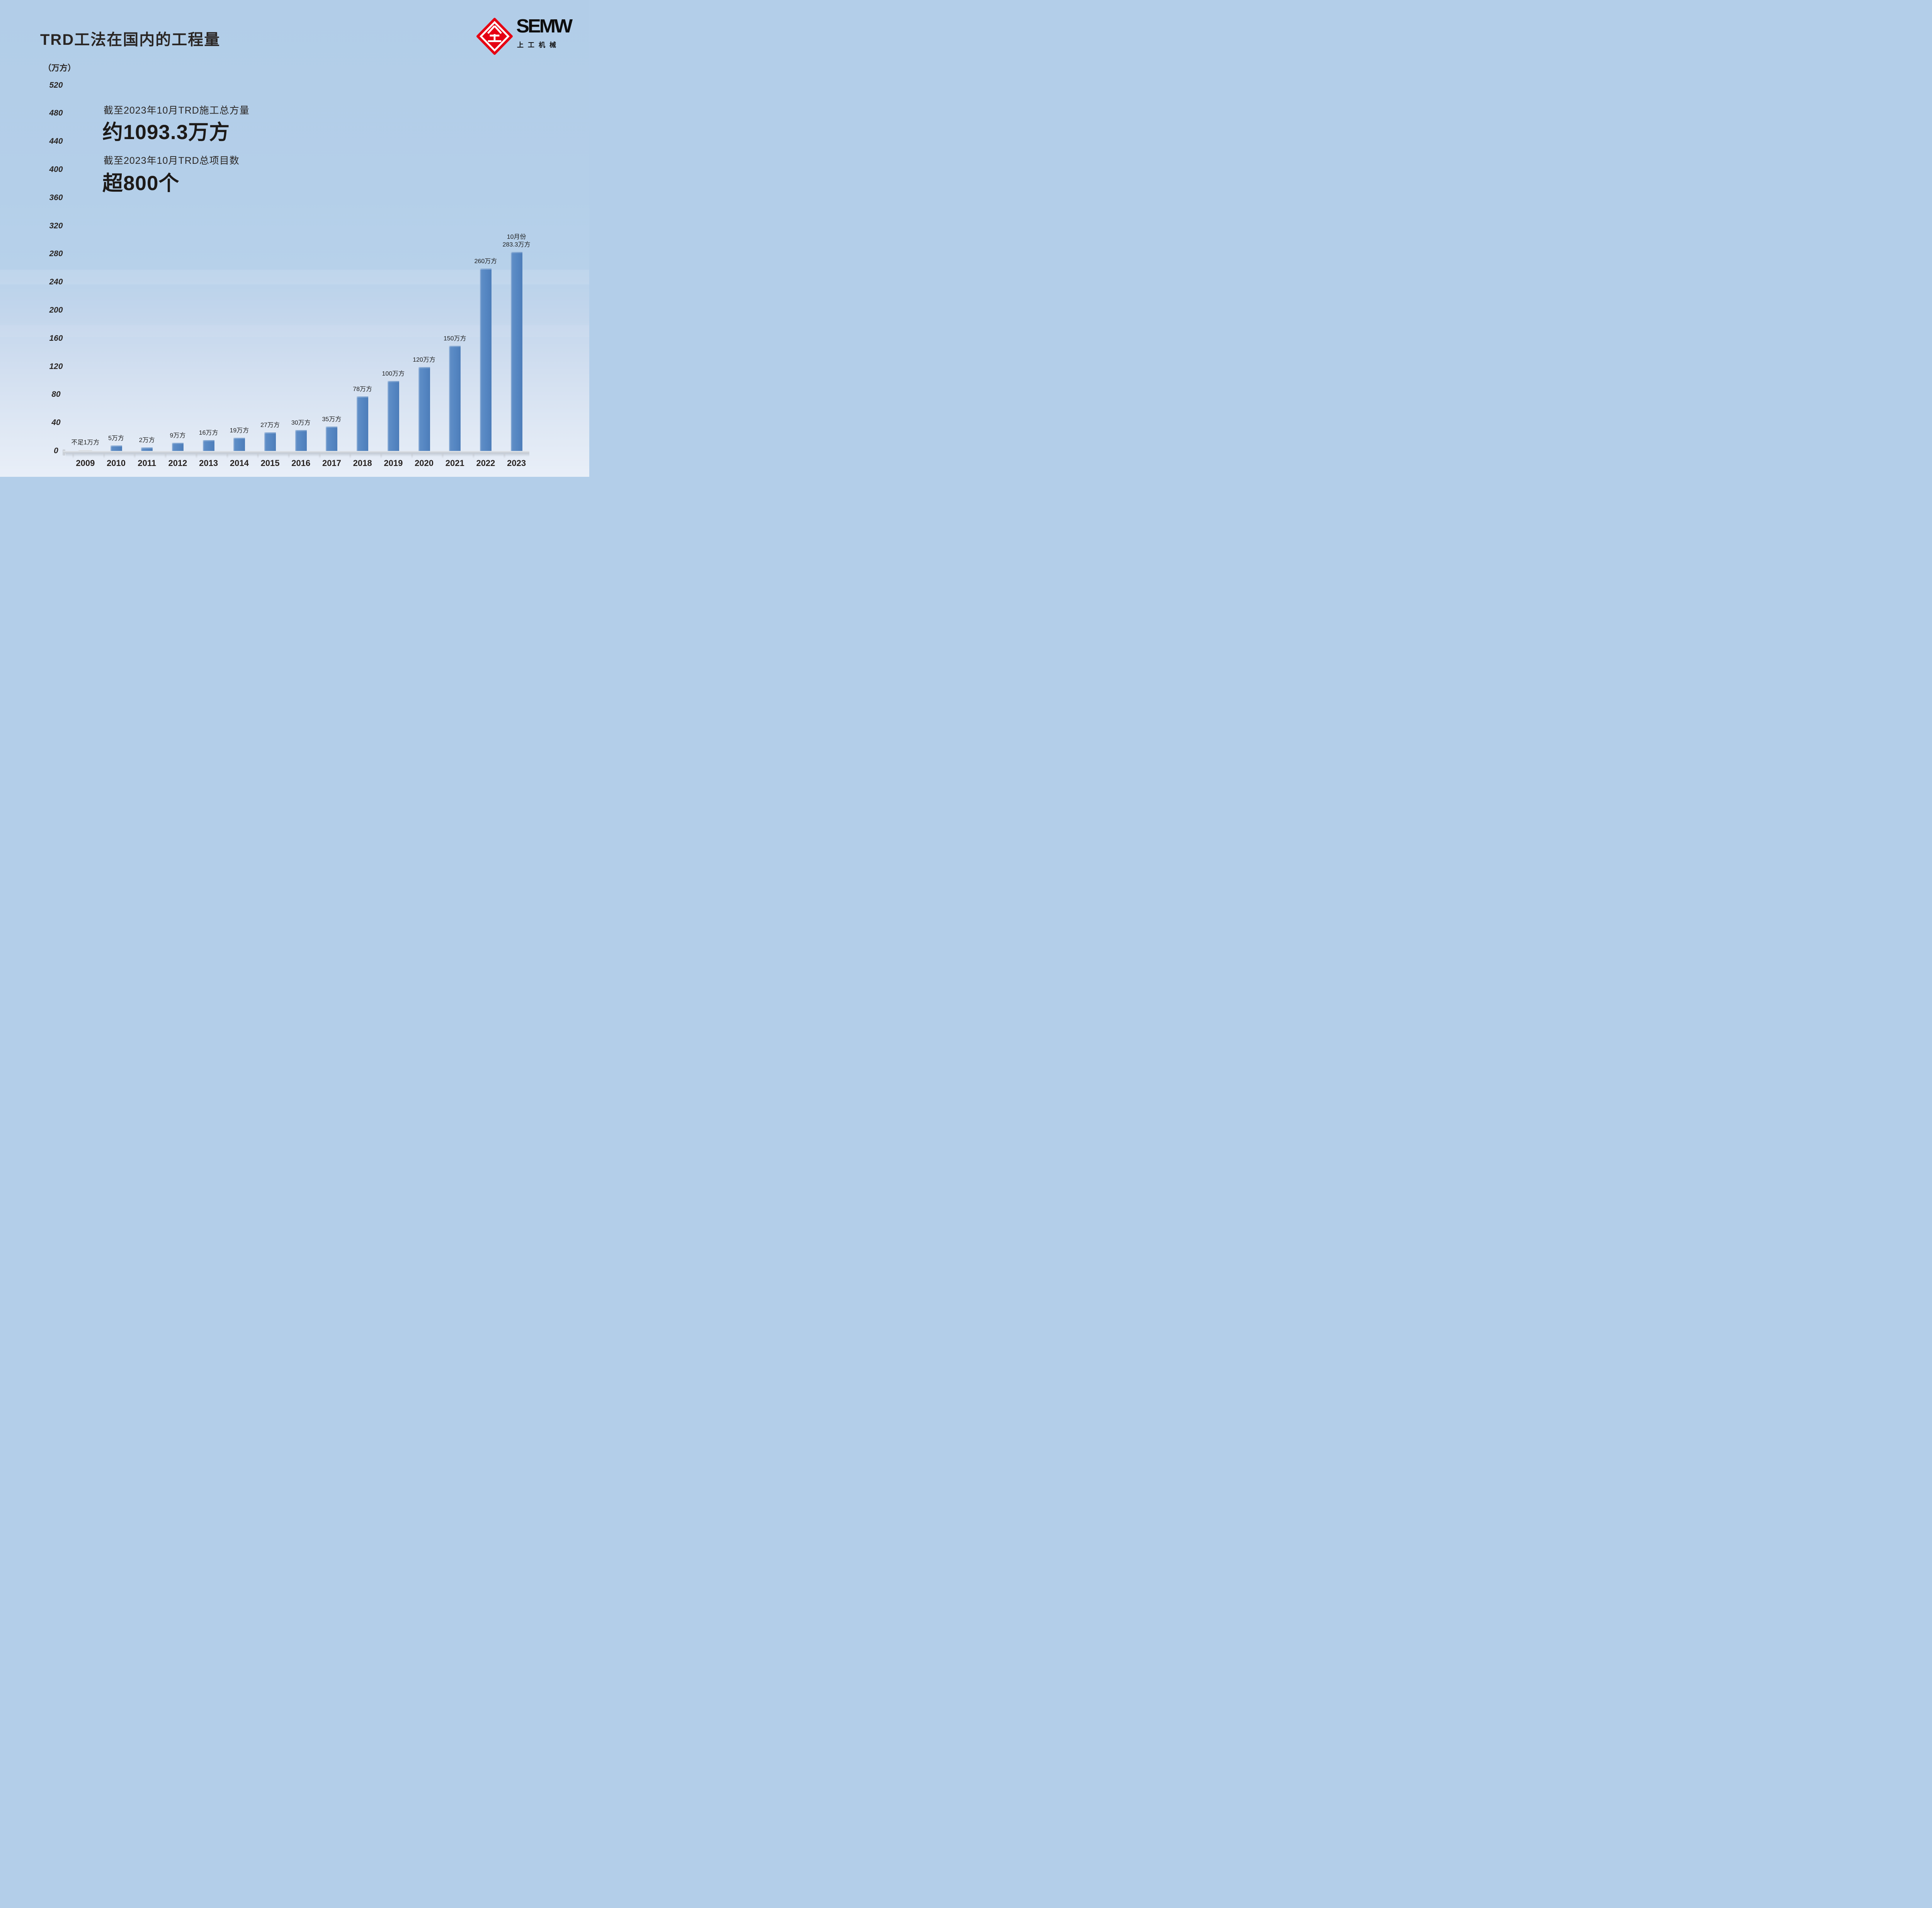 The height and width of the screenshot is (1908, 1932). Describe the element at coordinates (298, 455) in the screenshot. I see `x-axis-shadow` at that location.